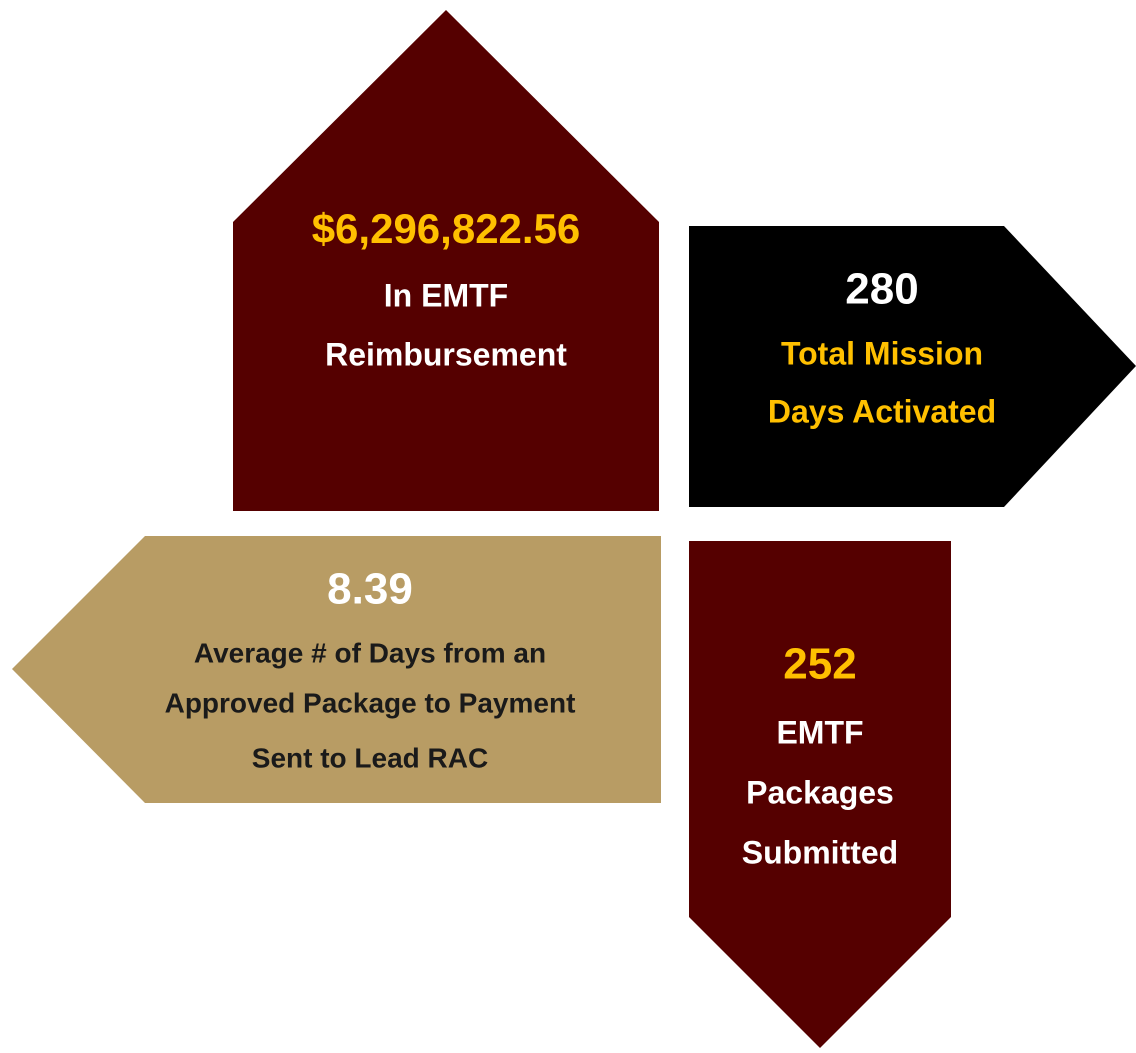 Image resolution: width=1136 pixels, height=1053 pixels. What do you see at coordinates (820, 852) in the screenshot?
I see `card-label: Submitted` at bounding box center [820, 852].